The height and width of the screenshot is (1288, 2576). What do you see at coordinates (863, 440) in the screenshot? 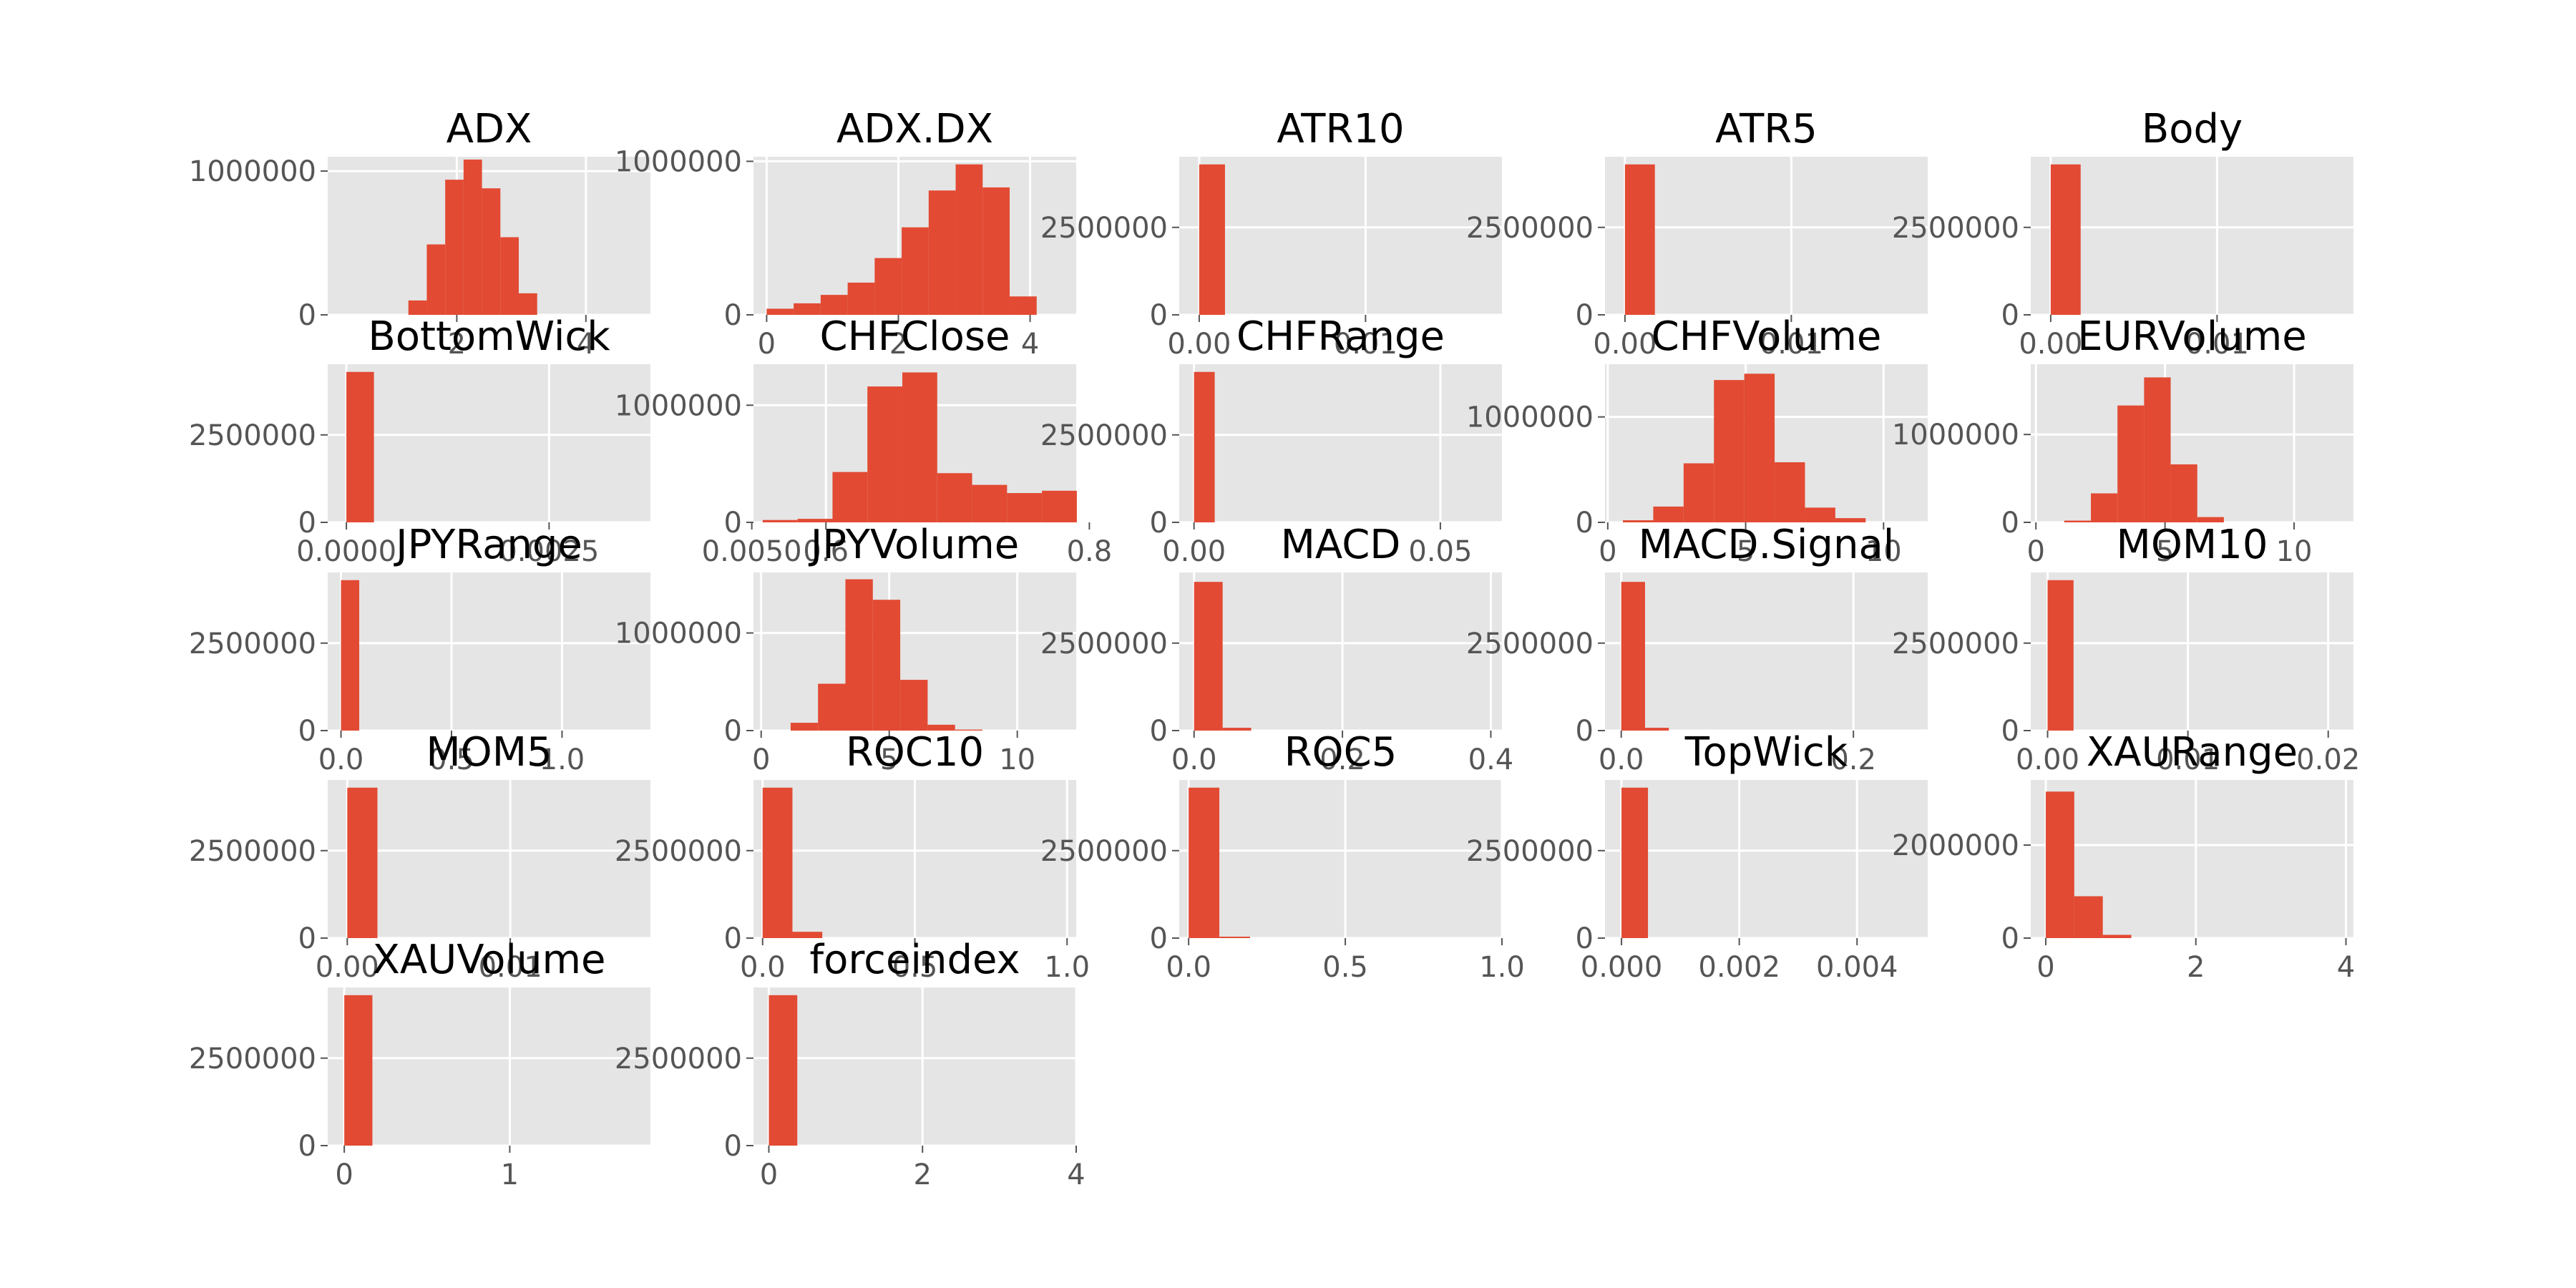
I see `subplot-chfclose: 0.6 0.8 0 1000000 CHFClose` at bounding box center [863, 440].